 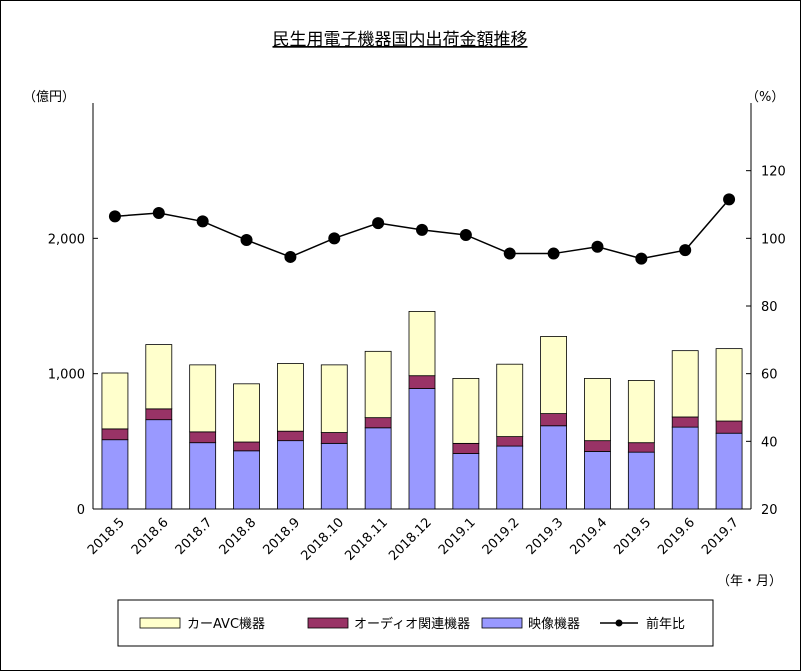 I want to click on right-tick-label: 20, so click(x=769, y=510).